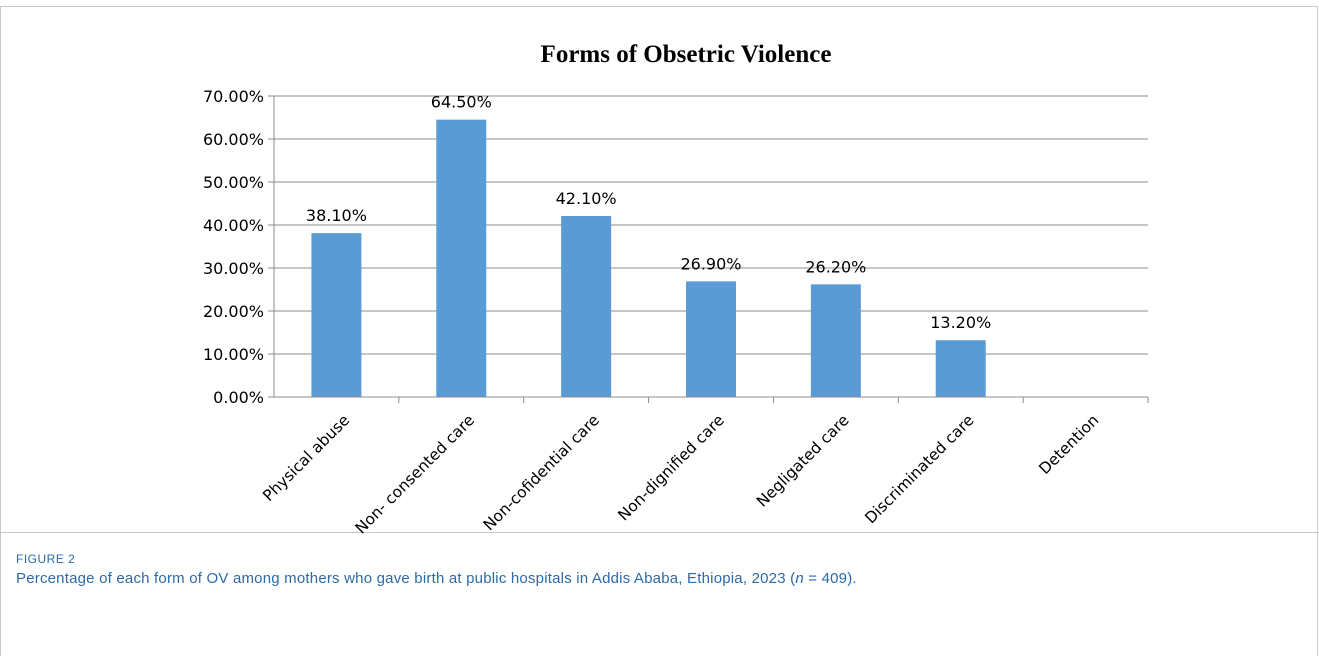  Describe the element at coordinates (799, 578) in the screenshot. I see `caption-variable: n` at that location.